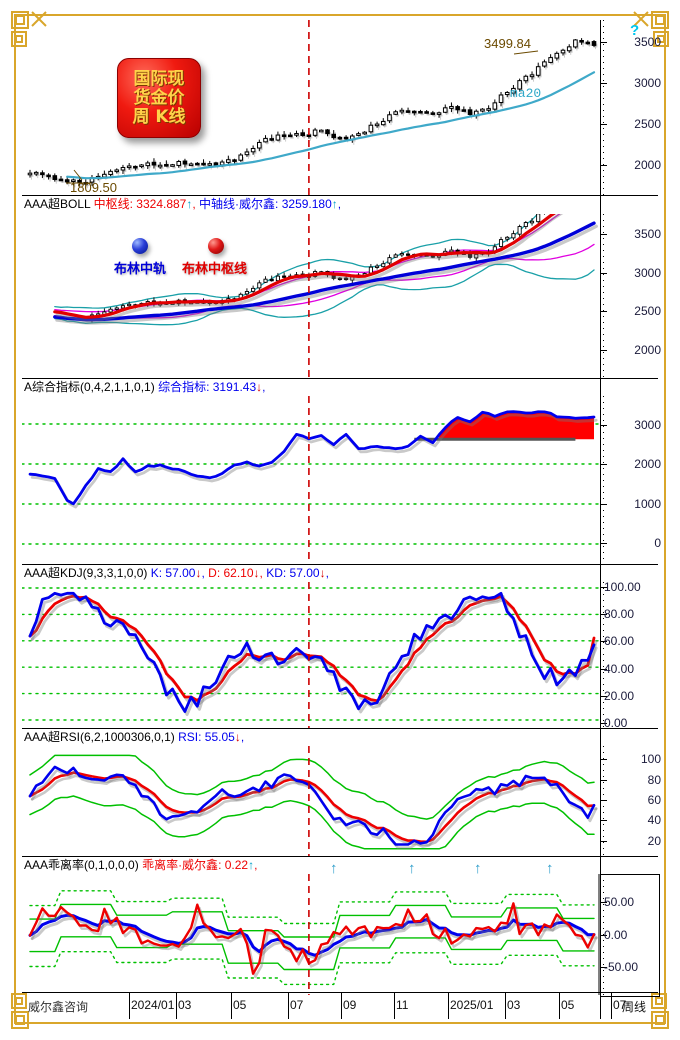 This screenshot has height=1040, width=680. Describe the element at coordinates (134, 737) in the screenshot. I see `panel-header-rsi: AAA超RSI(6,2,1000306,0,1) RSI: 55.05↓,` at that location.